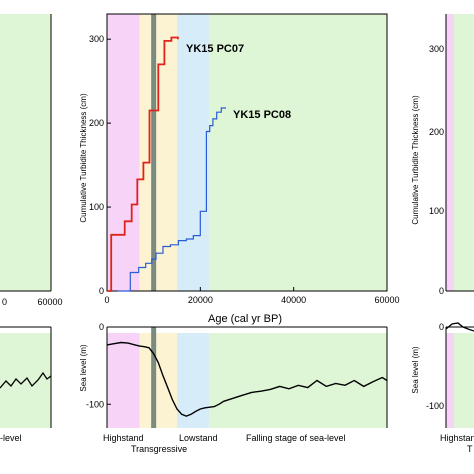 This screenshot has height=474, width=474. I want to click on right-upper-plot-bg, so click(462, 152).